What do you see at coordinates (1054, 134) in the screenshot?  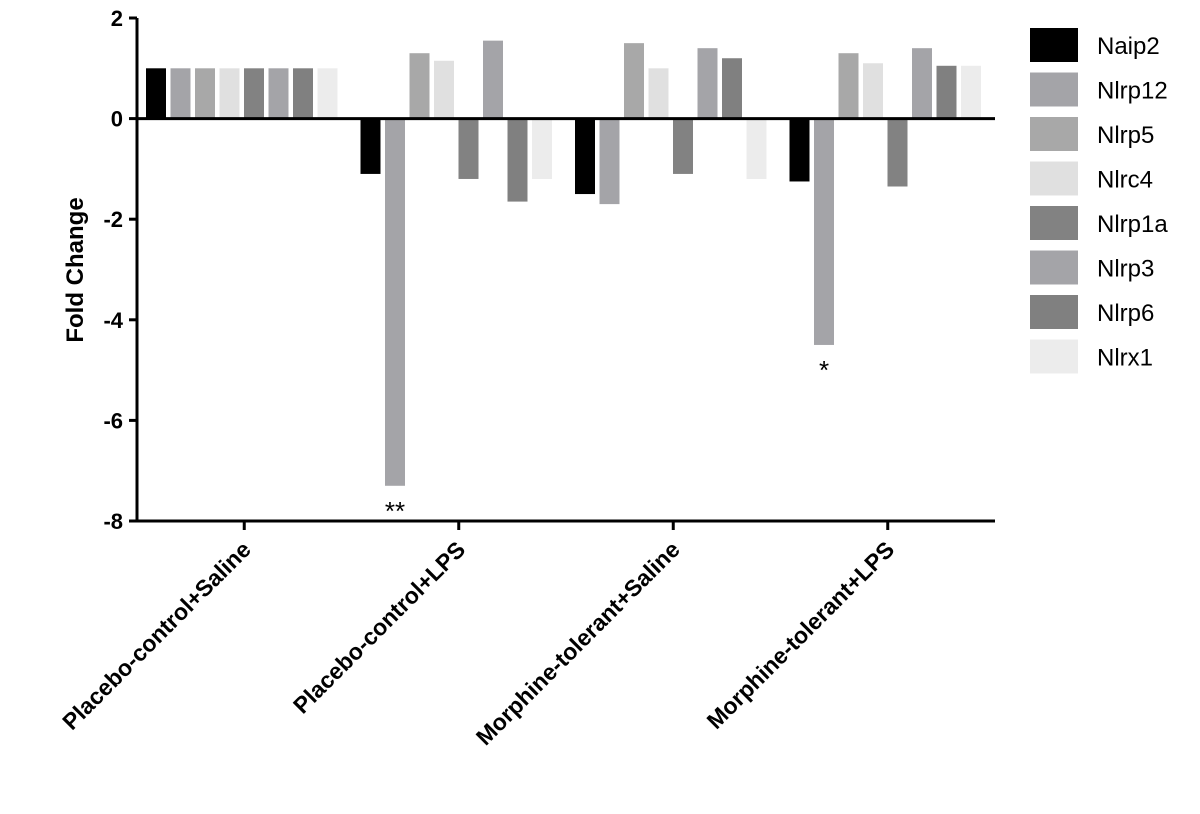 I see `legend-swatch-nlrp5` at bounding box center [1054, 134].